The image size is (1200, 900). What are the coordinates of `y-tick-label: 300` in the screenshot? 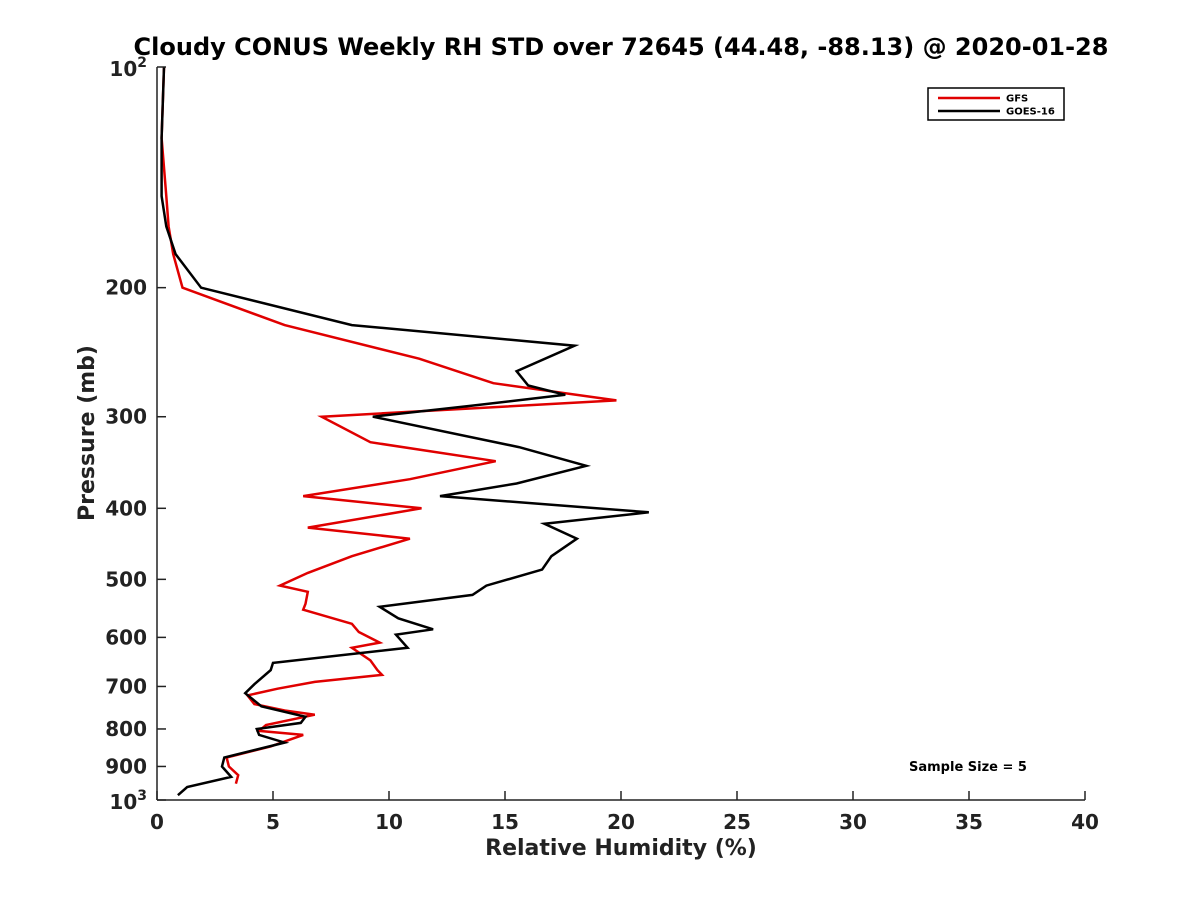 It's located at (126, 417).